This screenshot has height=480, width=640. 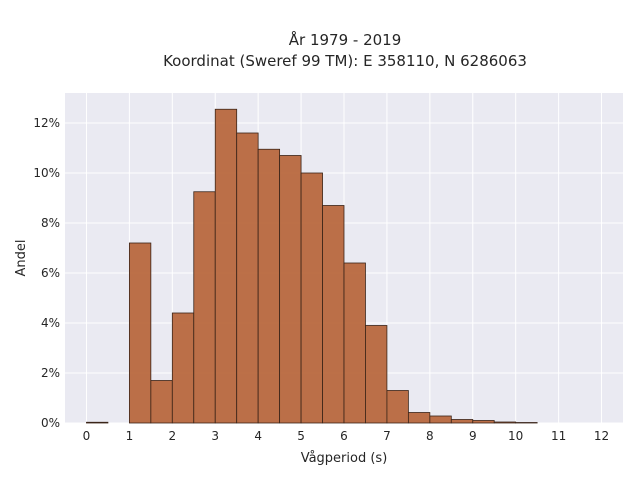 I want to click on x-tick-label-3: 3, so click(x=215, y=436).